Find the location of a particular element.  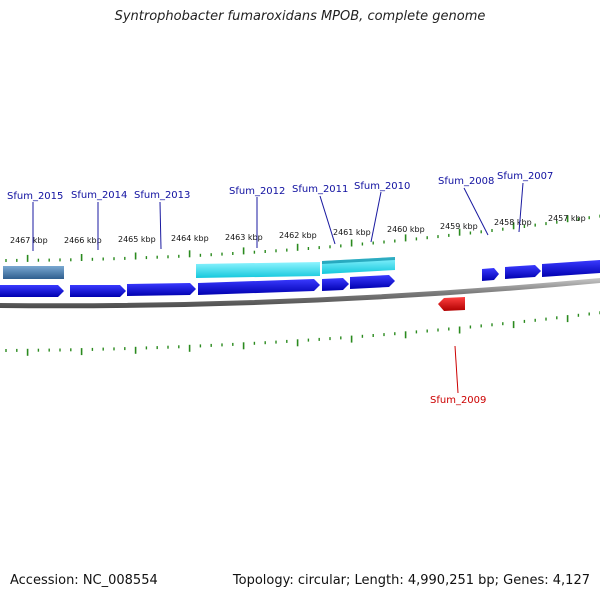

gene-arrow-reverse is located at coordinates (451, 304).